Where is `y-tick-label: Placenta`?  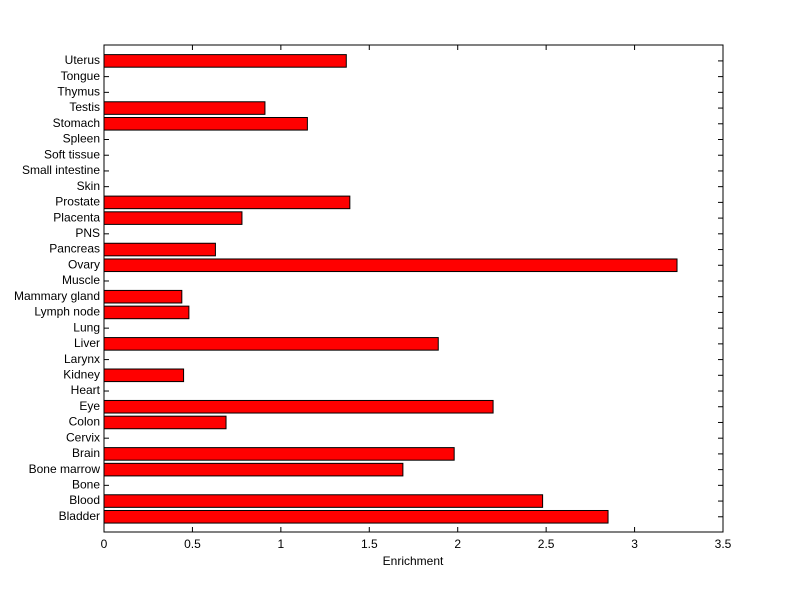 y-tick-label: Placenta is located at coordinates (76, 217).